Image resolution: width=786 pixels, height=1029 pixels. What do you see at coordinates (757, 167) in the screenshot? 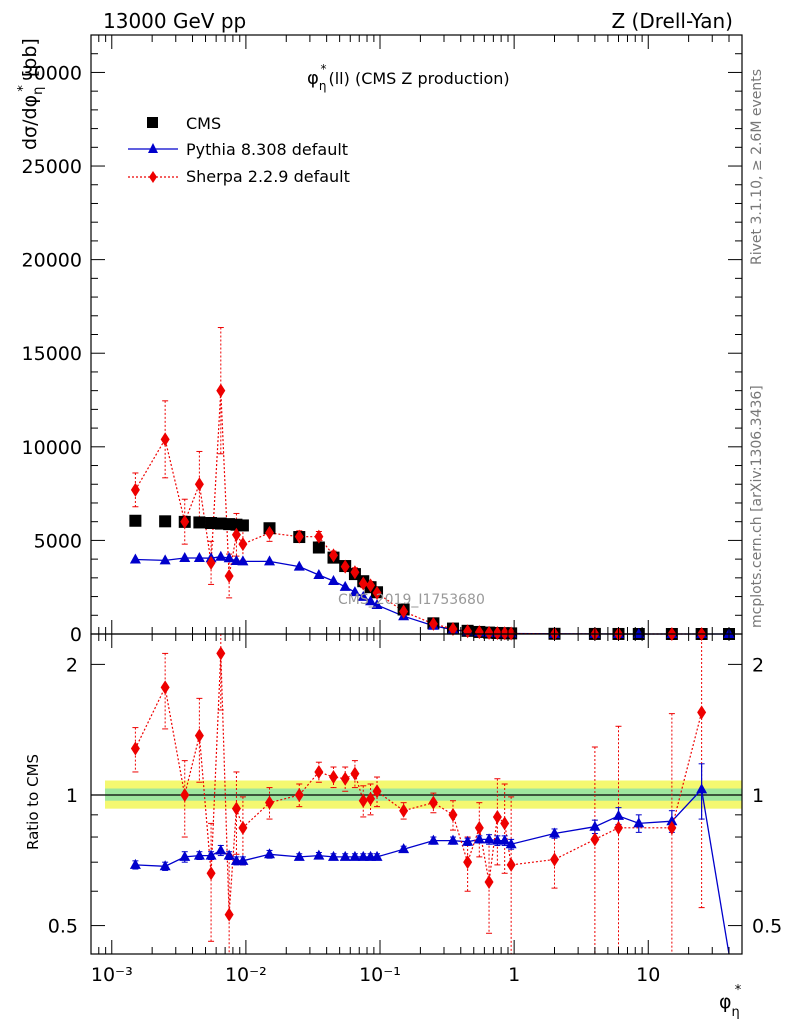
I see `rivet-version-label: Rivet 3.1.10, ≥ 2.6M events` at bounding box center [757, 167].